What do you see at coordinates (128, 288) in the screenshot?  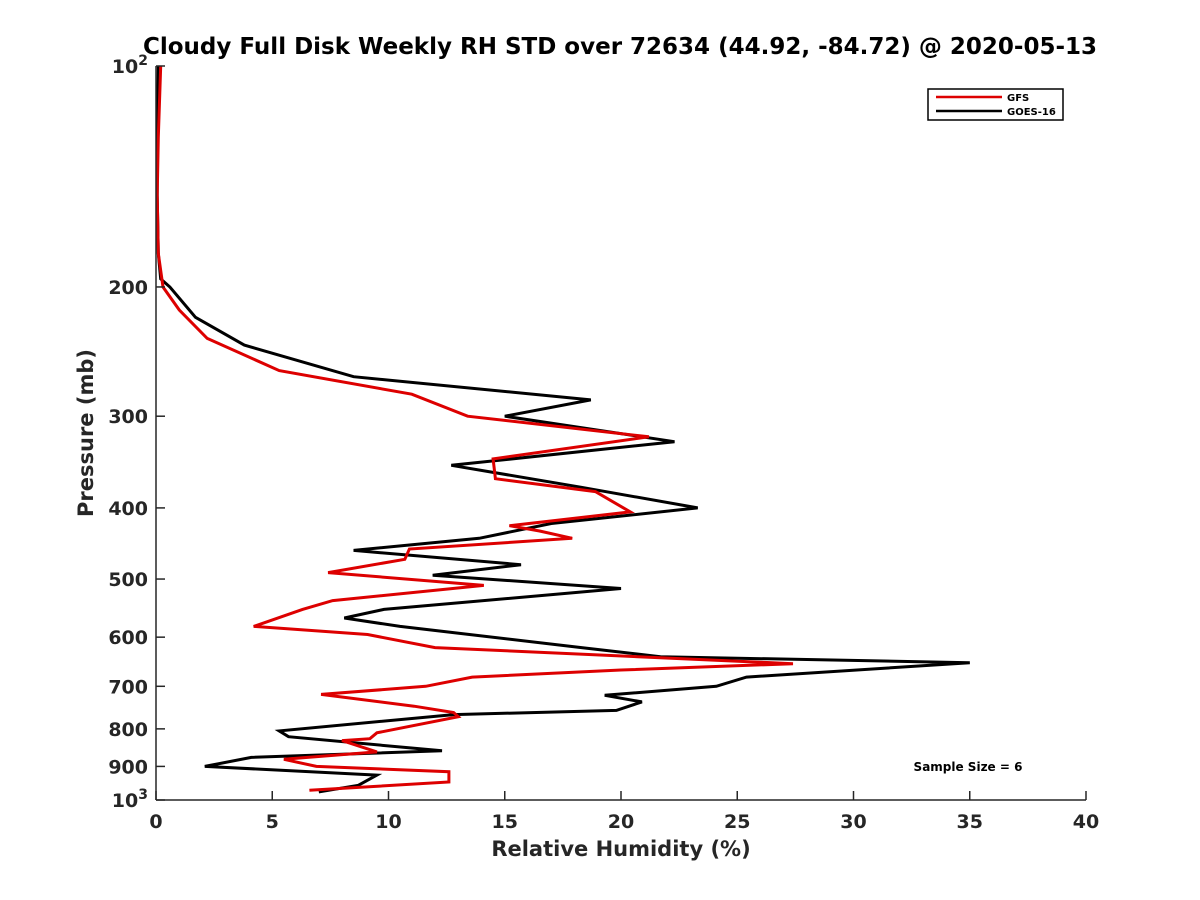 I see `y-tick-label: 200` at bounding box center [128, 288].